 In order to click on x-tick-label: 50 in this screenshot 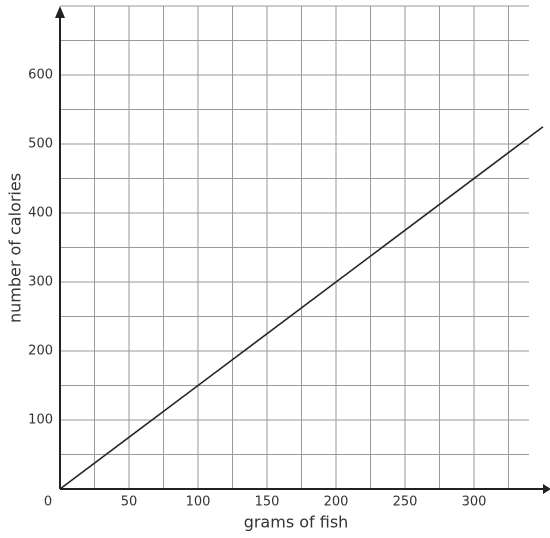, I will do `click(129, 502)`.